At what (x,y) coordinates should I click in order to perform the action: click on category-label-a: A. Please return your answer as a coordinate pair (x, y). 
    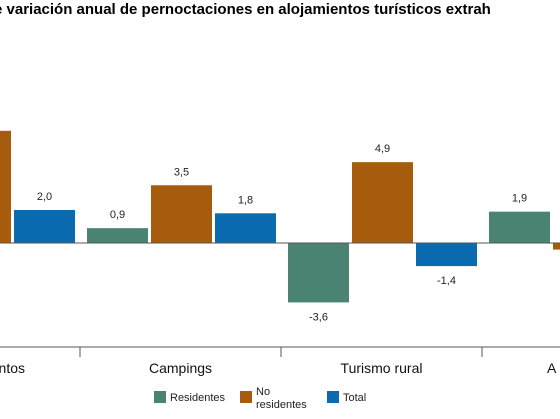
    Looking at the image, I should click on (552, 368).